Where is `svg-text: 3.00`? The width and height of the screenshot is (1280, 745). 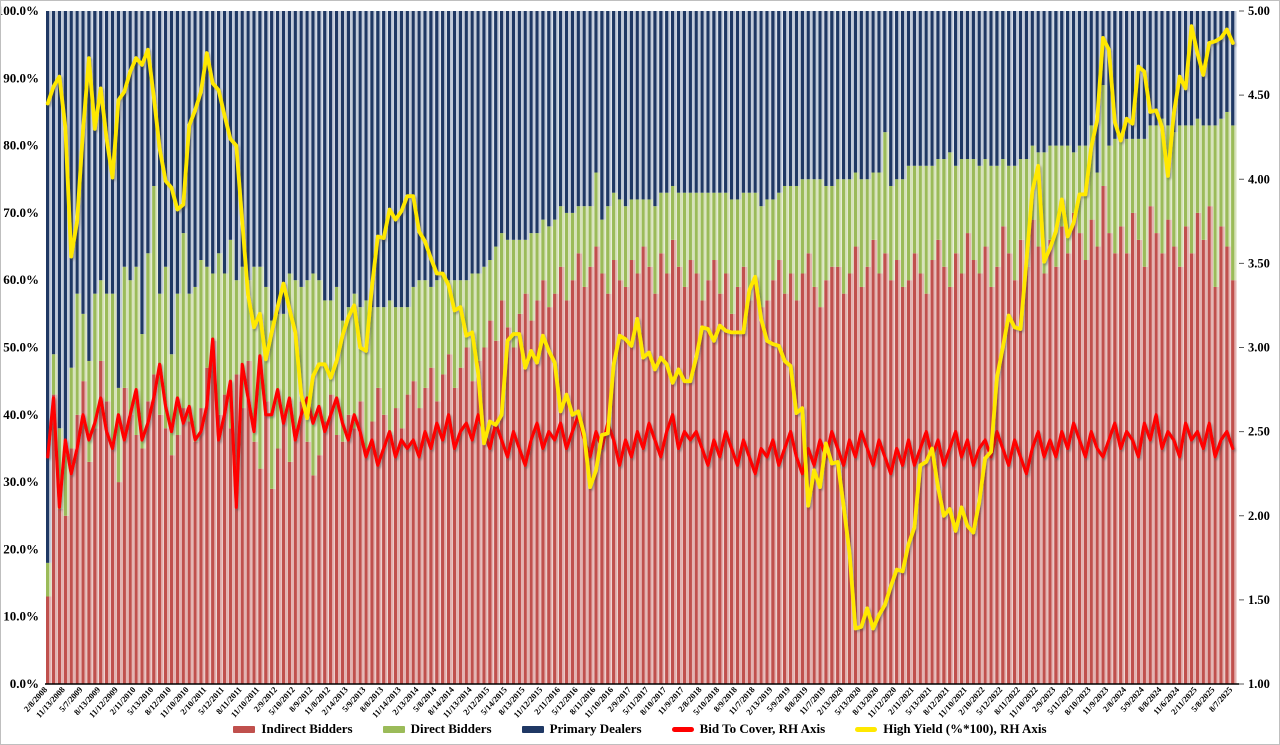 svg-text: 3.00 is located at coordinates (1259, 348).